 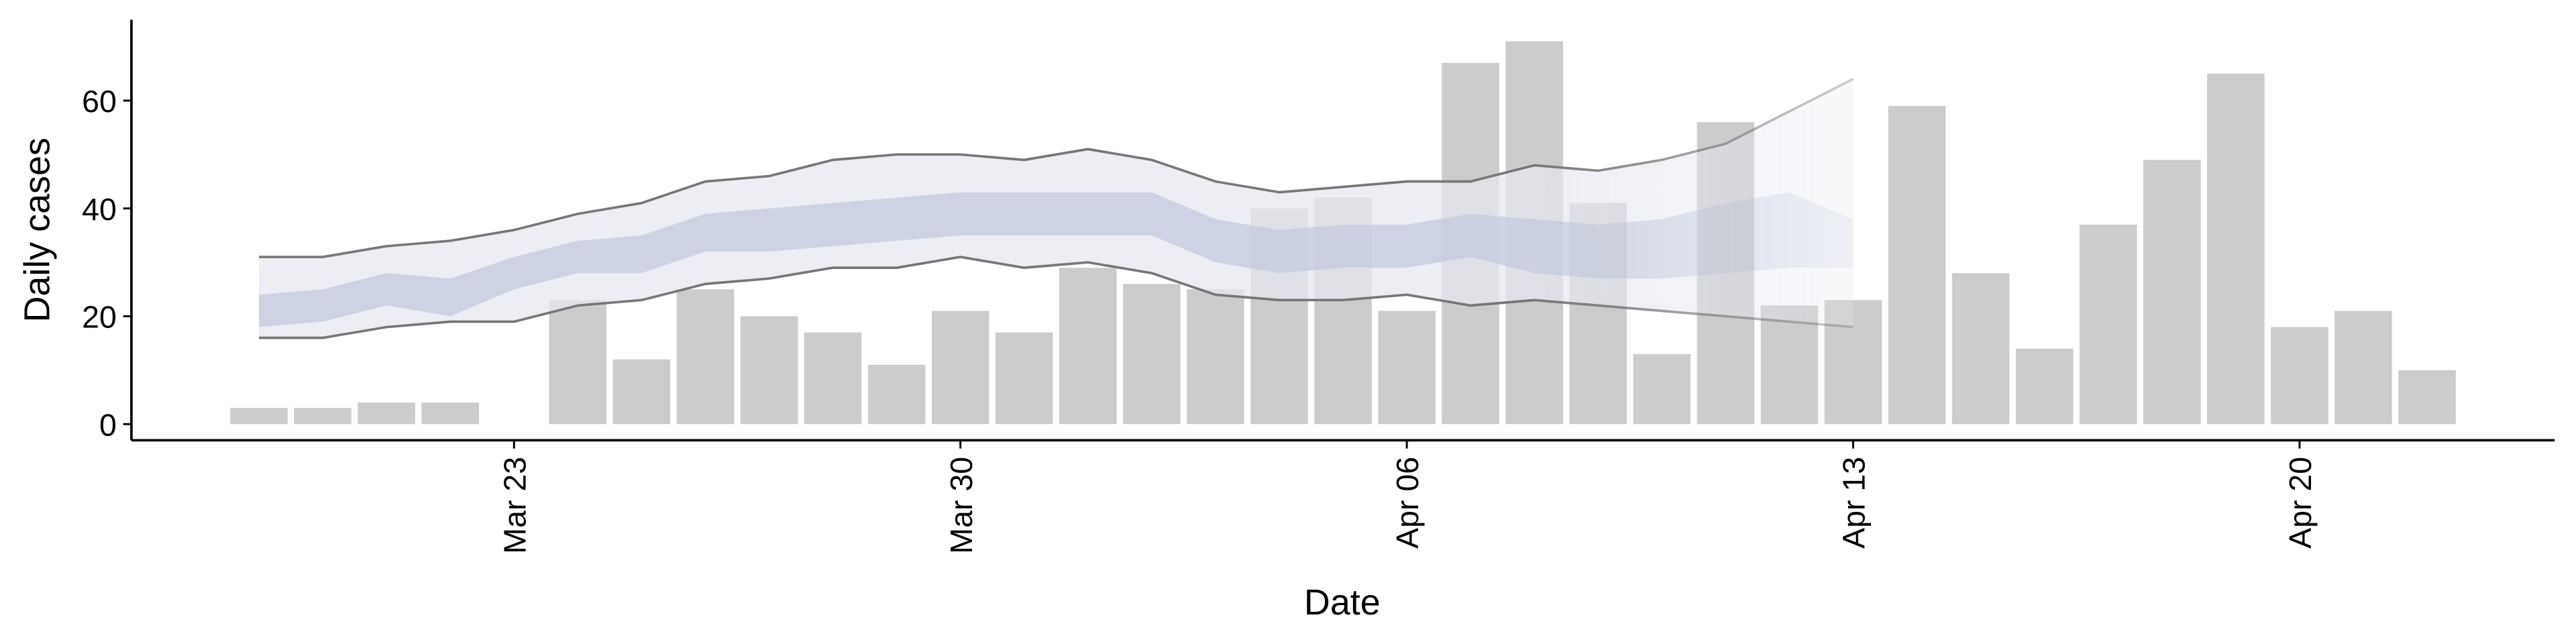 What do you see at coordinates (1854, 503) in the screenshot?
I see `x-tick-label: Apr 13` at bounding box center [1854, 503].